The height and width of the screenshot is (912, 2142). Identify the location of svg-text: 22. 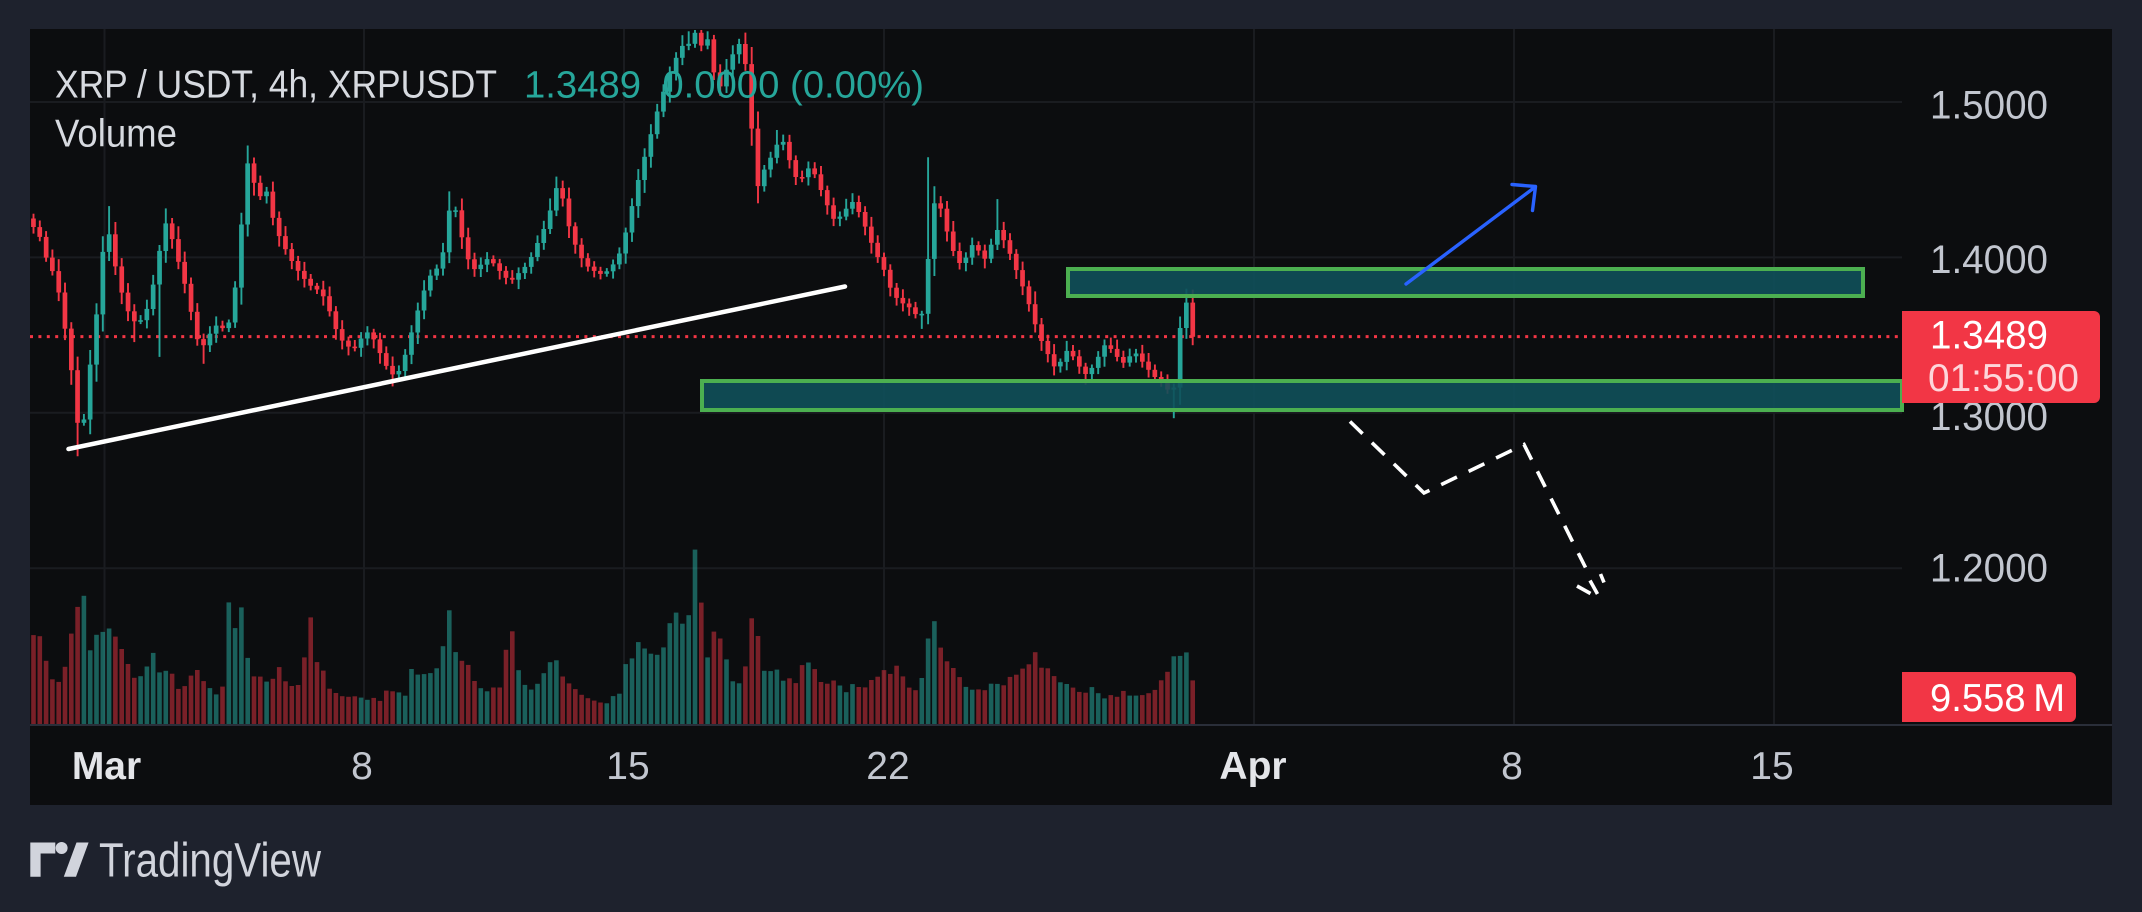
(887, 766).